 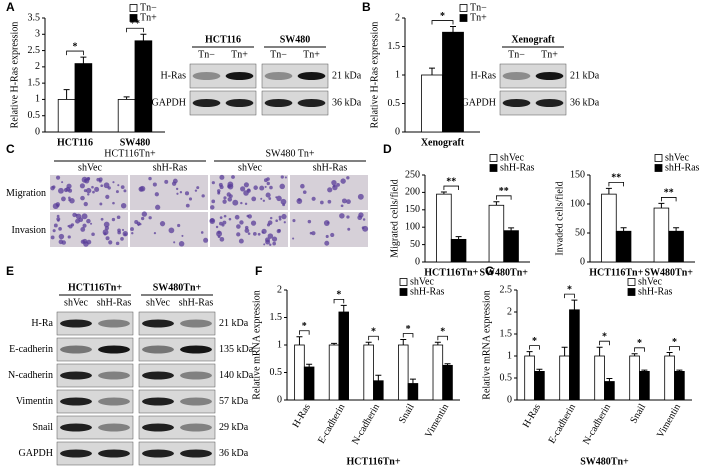 What do you see at coordinates (483, 75) in the screenshot?
I see `blot-row-label: H-Ras` at bounding box center [483, 75].